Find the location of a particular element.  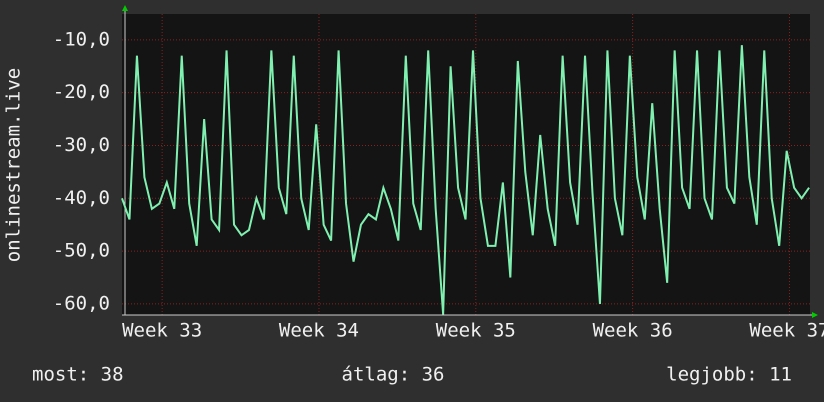

y-tick-label: -10,0 is located at coordinates (81, 39).